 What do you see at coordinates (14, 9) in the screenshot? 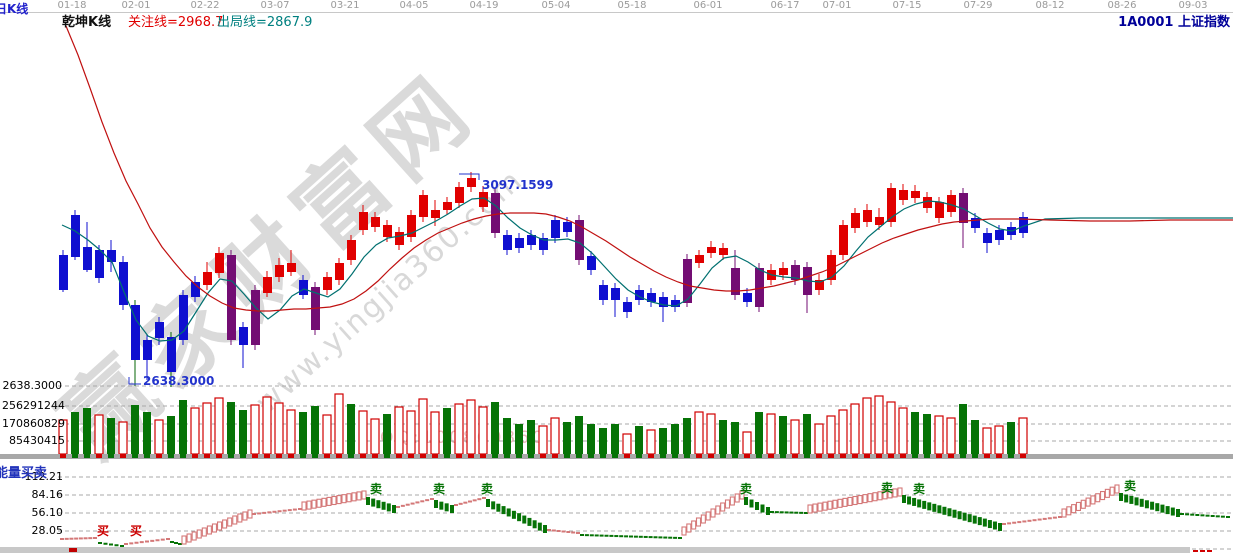
I see `period-label: 日K线` at bounding box center [14, 9].